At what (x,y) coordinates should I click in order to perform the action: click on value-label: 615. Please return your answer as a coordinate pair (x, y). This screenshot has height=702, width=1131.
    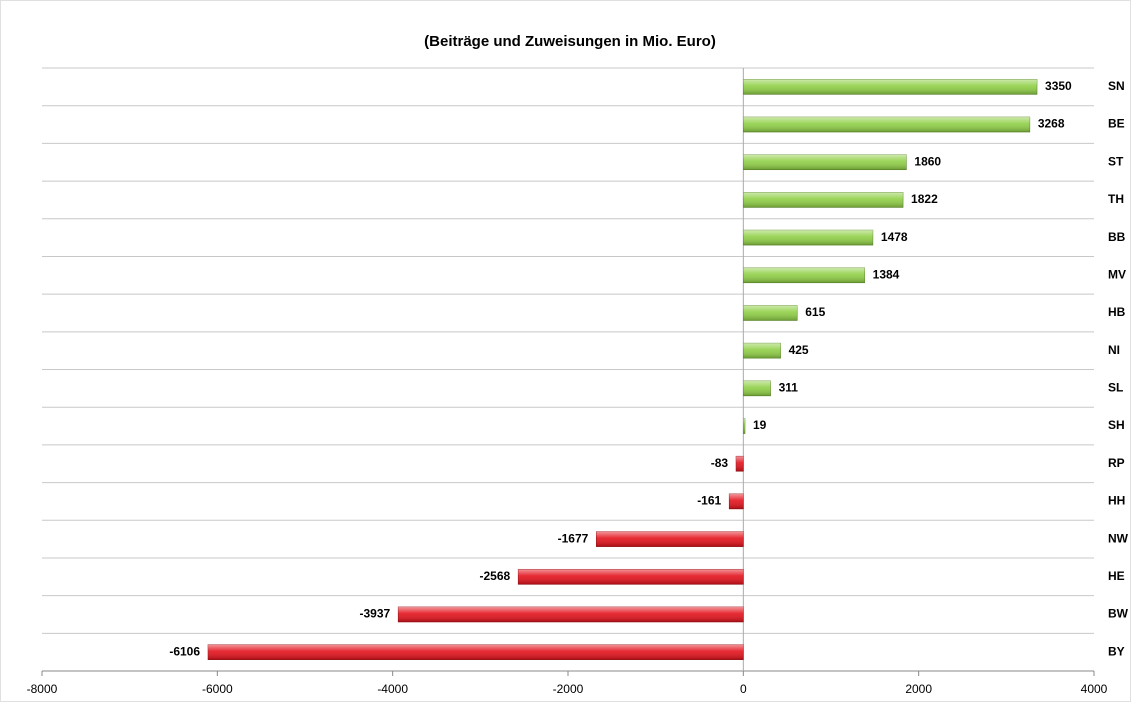
    Looking at the image, I should click on (815, 312).